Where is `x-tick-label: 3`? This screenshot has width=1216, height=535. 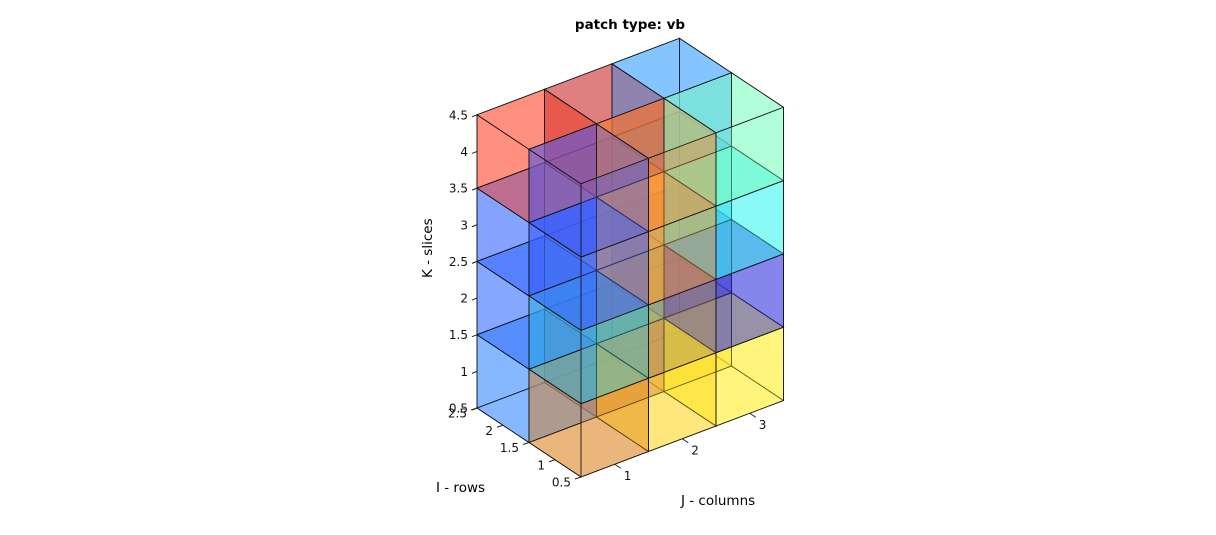 x-tick-label: 3 is located at coordinates (763, 425).